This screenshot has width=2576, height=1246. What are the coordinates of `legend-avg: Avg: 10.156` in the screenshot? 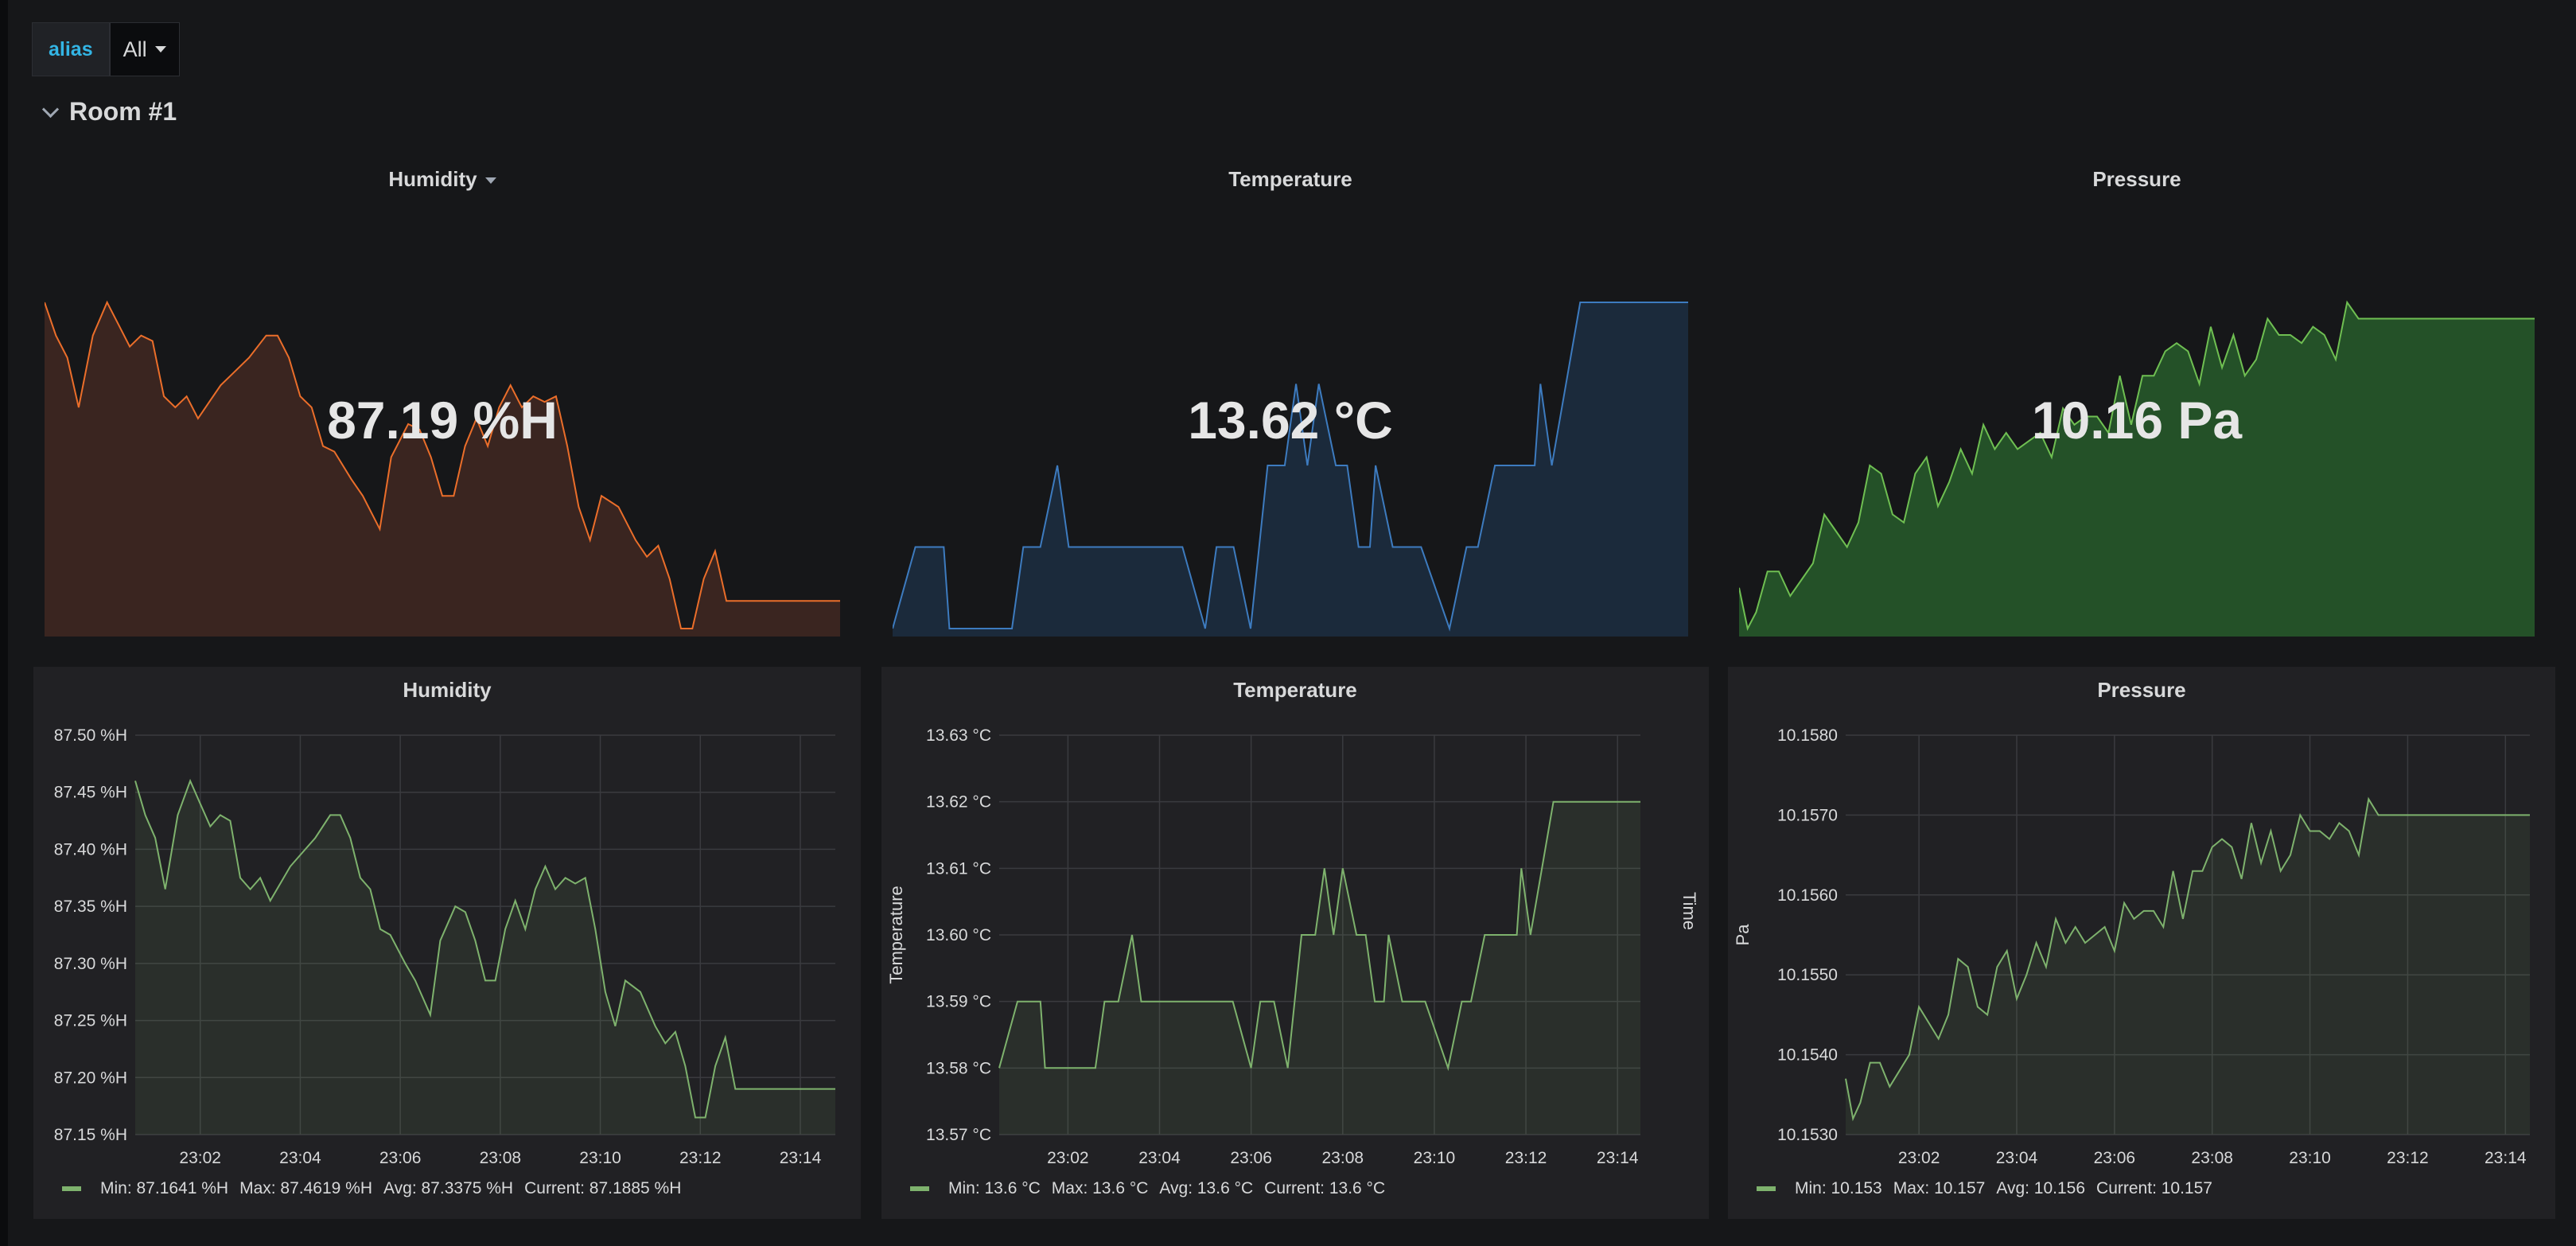 It's located at (2041, 1188).